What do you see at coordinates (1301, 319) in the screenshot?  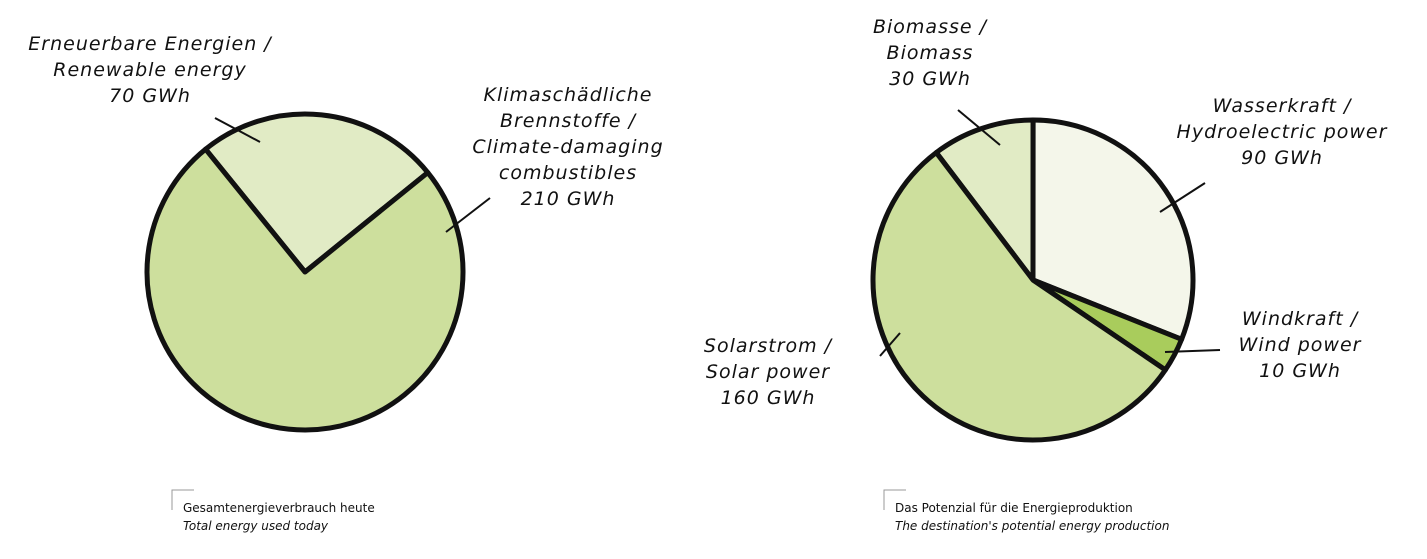 I see `slice-label: Windkraft /` at bounding box center [1301, 319].